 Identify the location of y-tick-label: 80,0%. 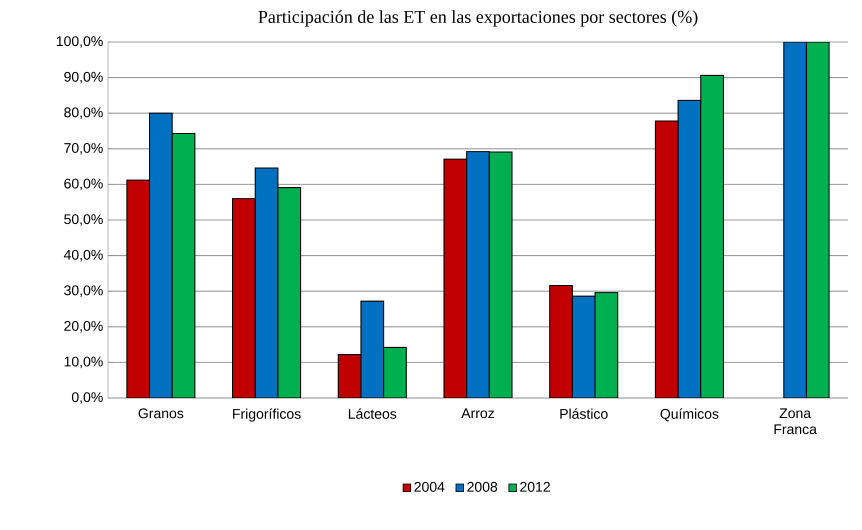
(83, 113).